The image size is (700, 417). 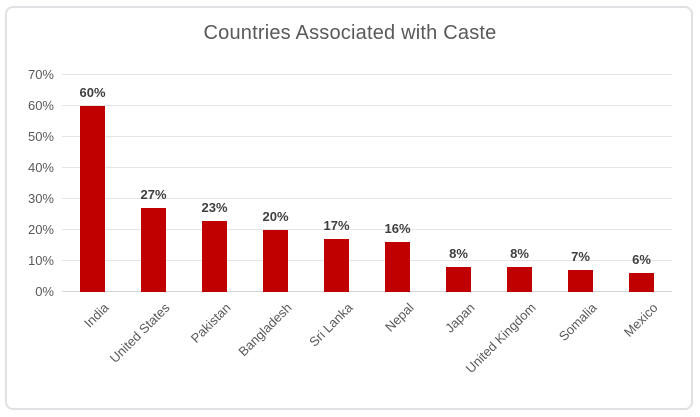 I want to click on y-tick-label: 50%, so click(x=40, y=136).